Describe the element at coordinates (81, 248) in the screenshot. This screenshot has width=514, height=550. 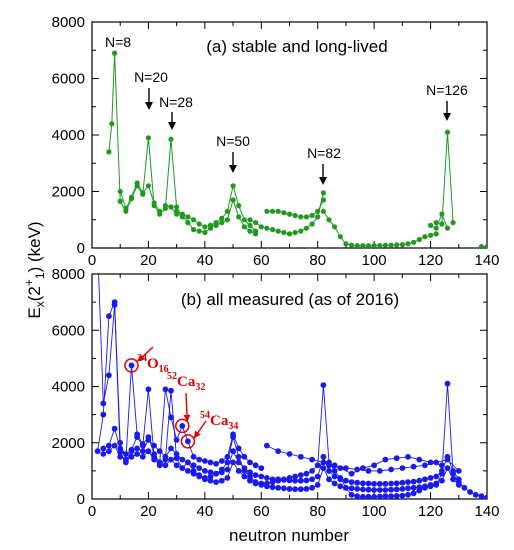
I see `y-tick-label: 0` at that location.